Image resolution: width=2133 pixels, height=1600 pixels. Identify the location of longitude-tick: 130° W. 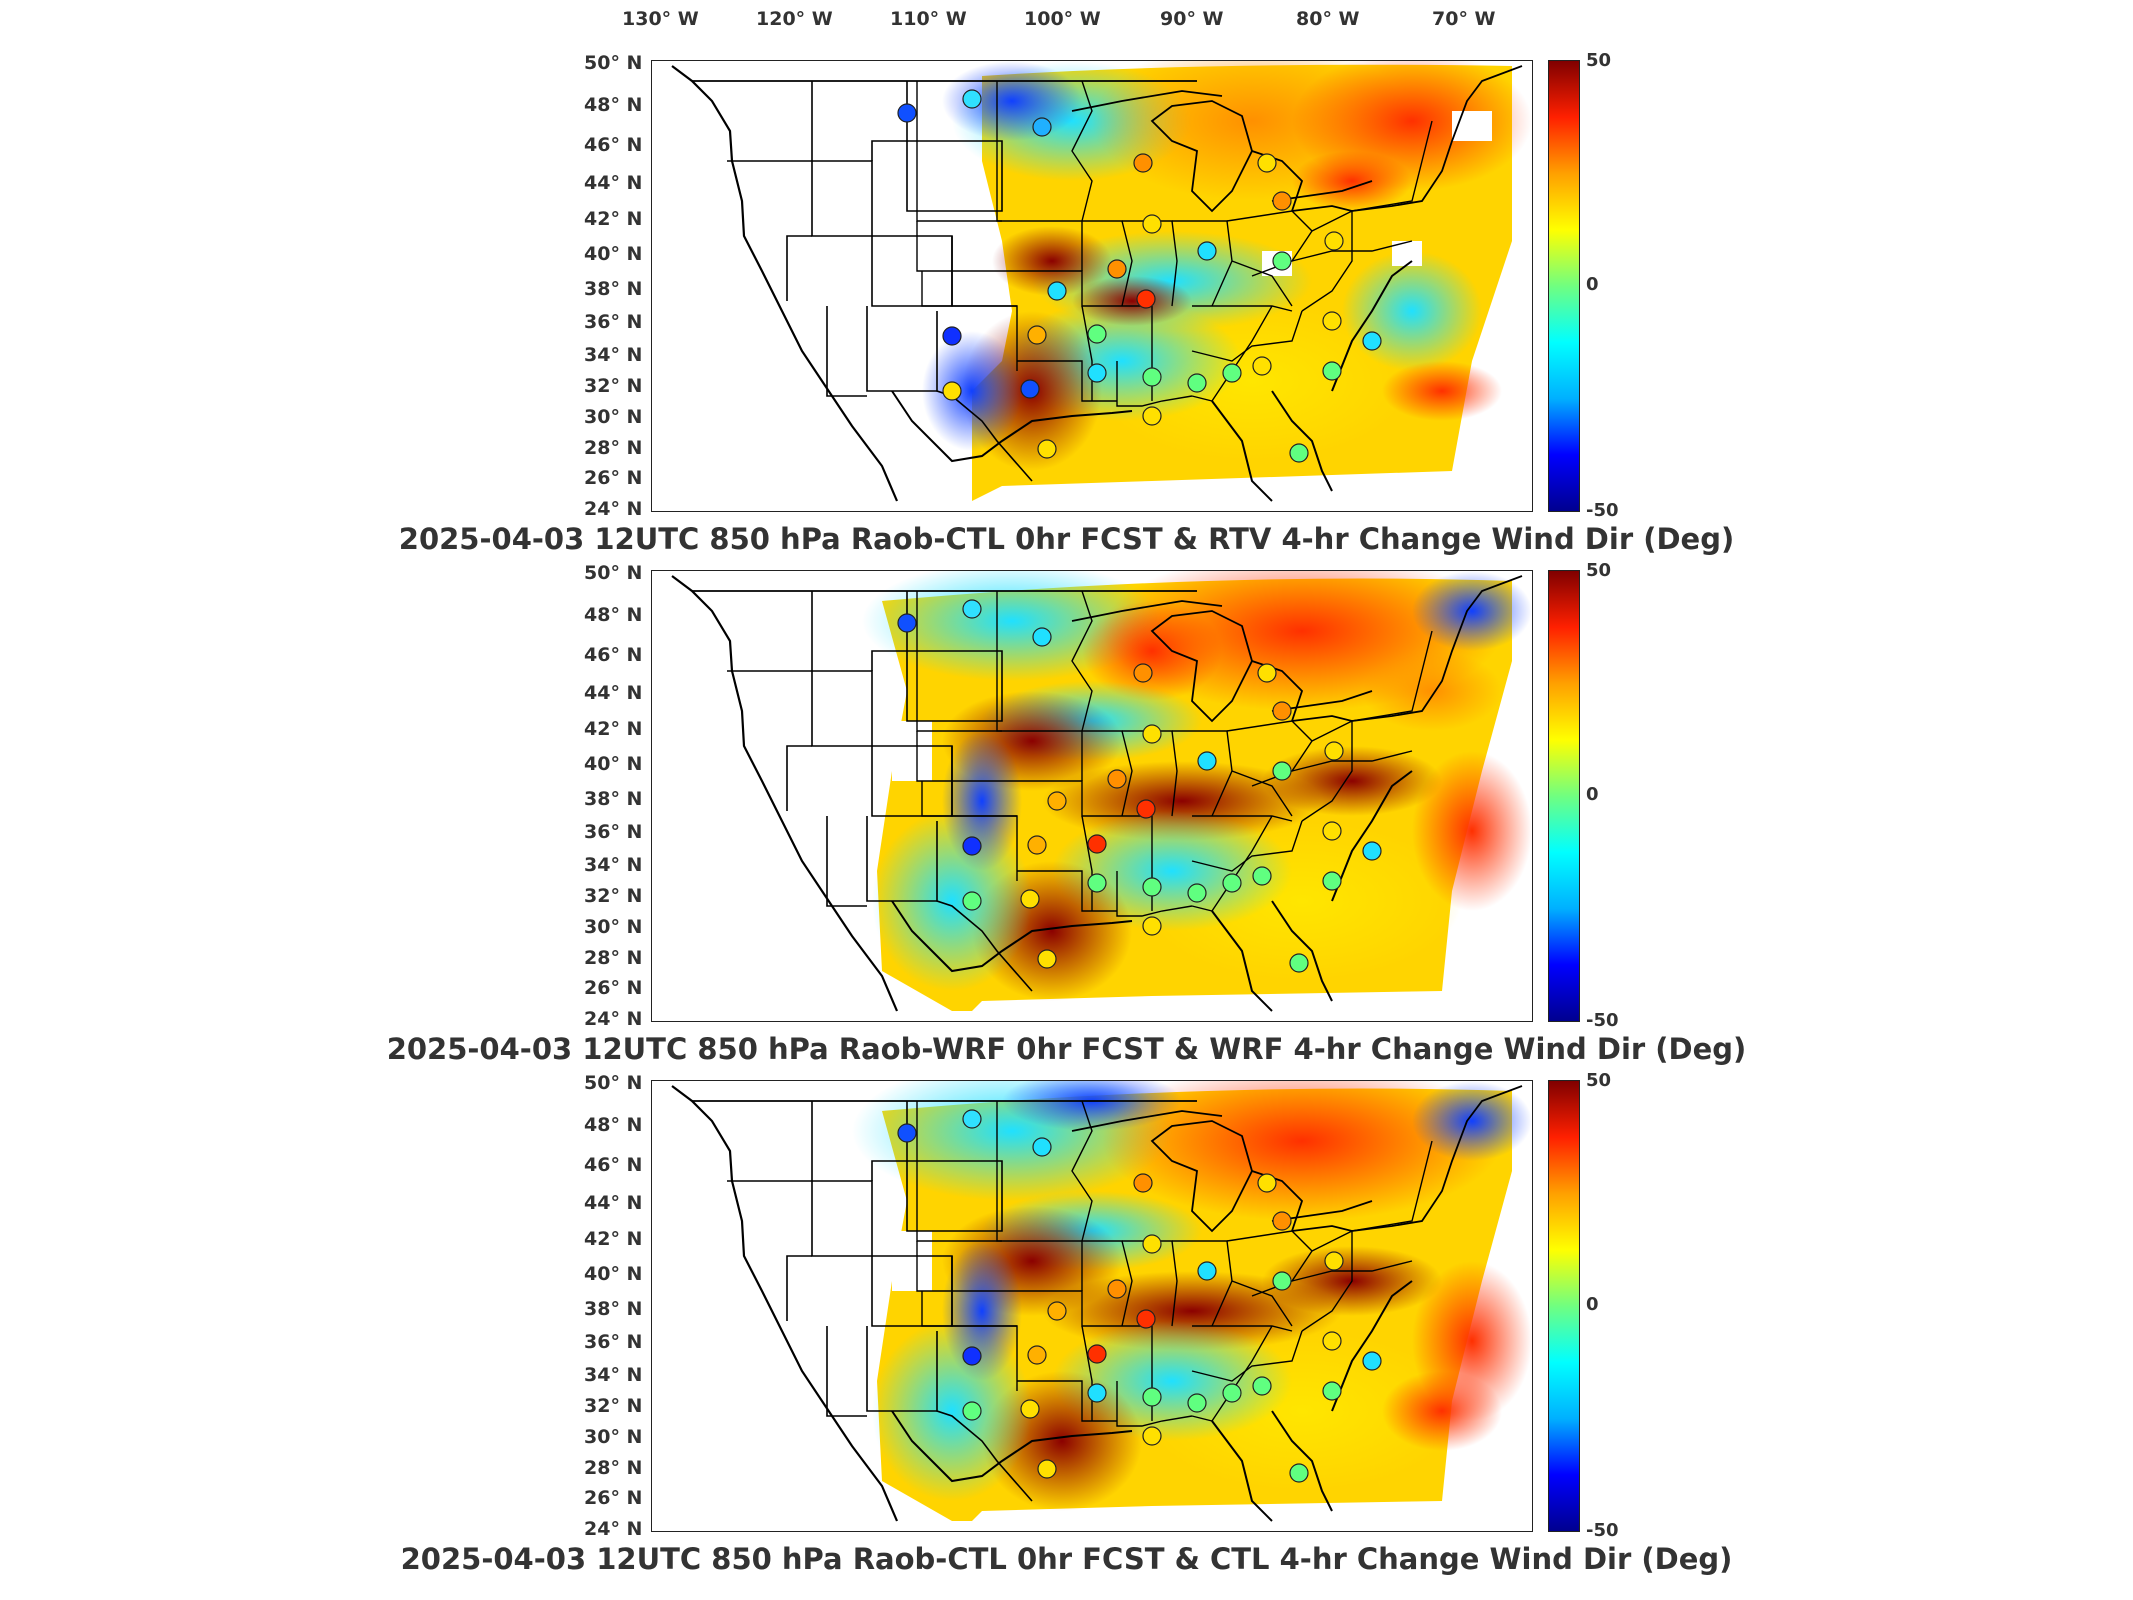
(660, 19).